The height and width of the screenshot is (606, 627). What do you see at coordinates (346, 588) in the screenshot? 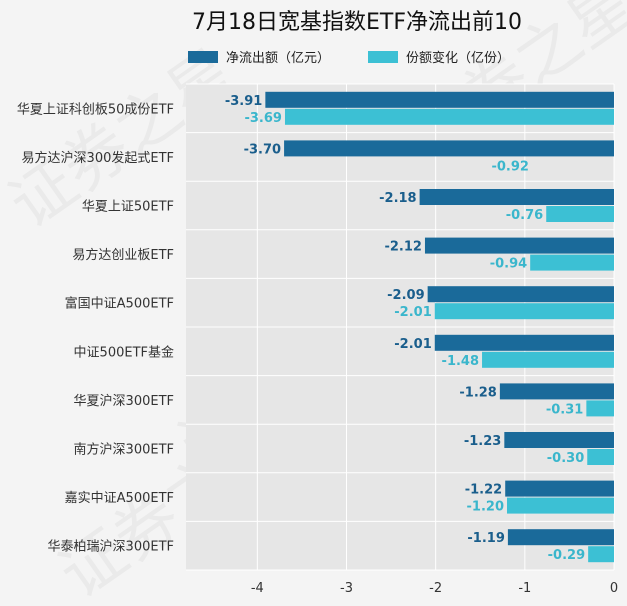
I see `x-tick-label: -3` at bounding box center [346, 588].